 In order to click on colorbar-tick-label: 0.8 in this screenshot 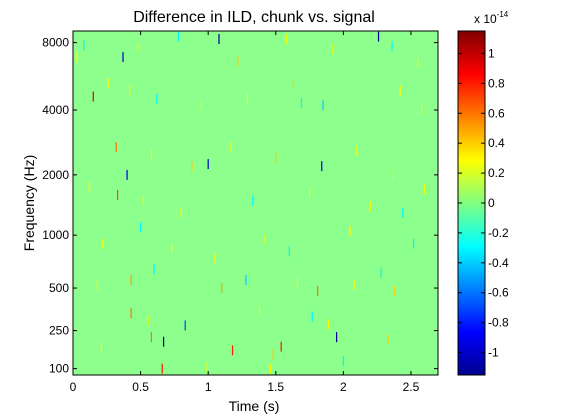, I will do `click(496, 83)`.